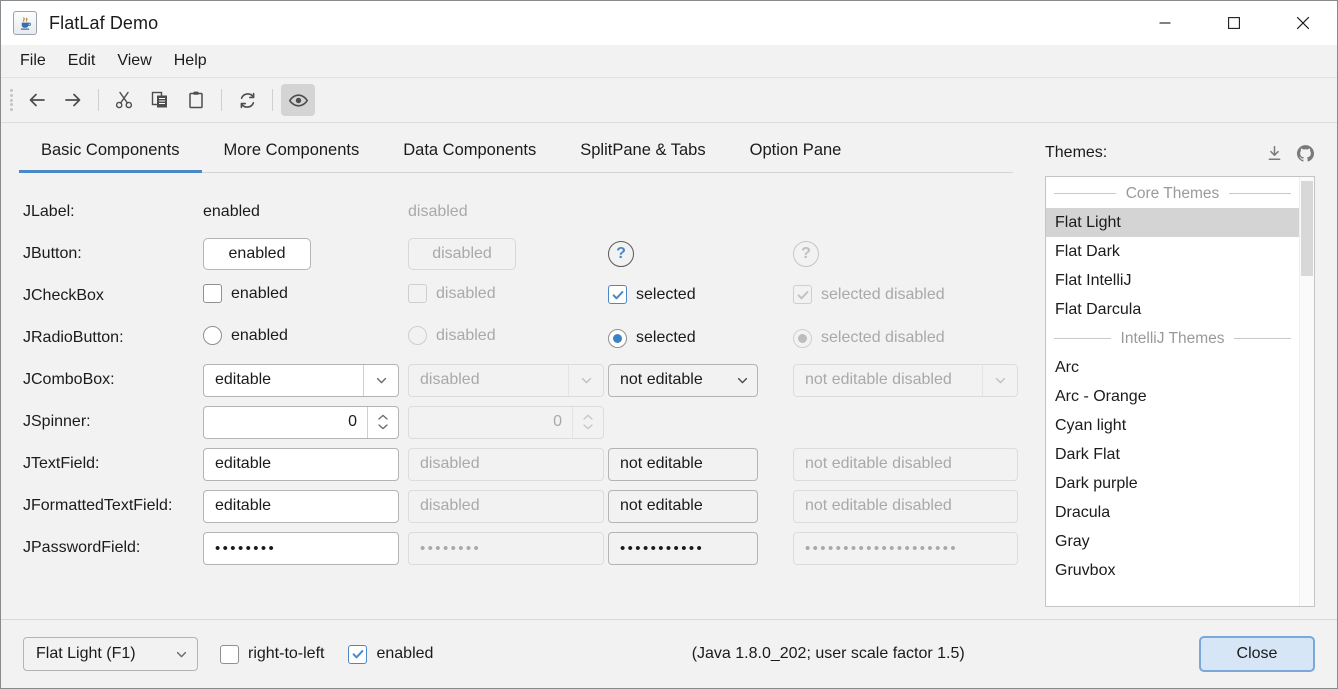  I want to click on minimize-button, so click(1164, 23).